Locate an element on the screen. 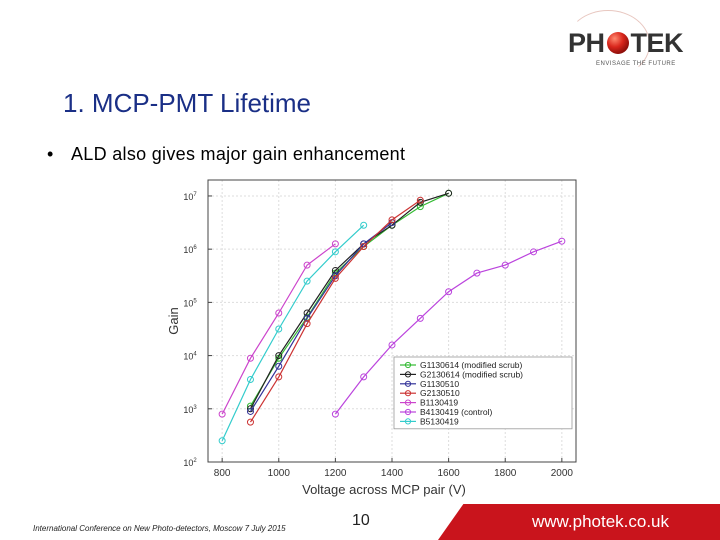  x-tick-label: 1600 is located at coordinates (448, 473).